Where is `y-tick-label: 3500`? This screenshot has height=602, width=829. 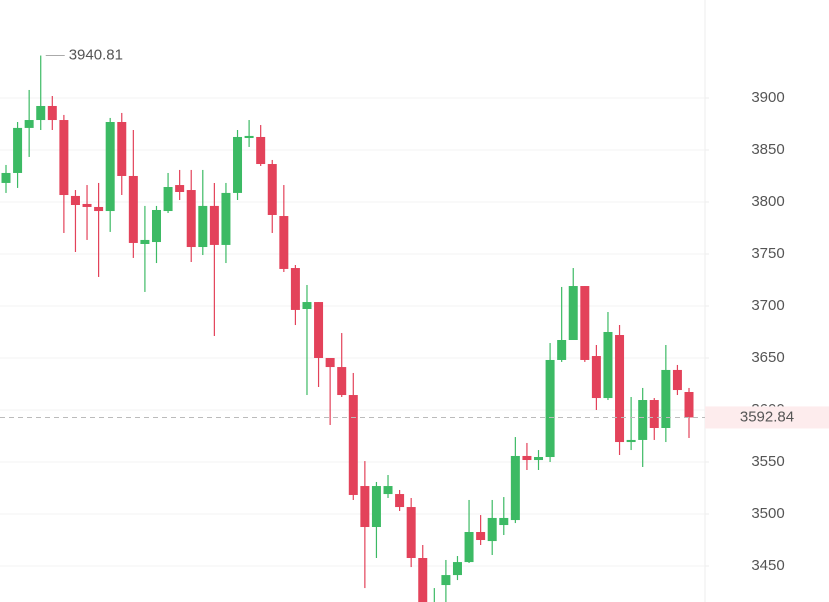 y-tick-label: 3500 is located at coordinates (767, 513).